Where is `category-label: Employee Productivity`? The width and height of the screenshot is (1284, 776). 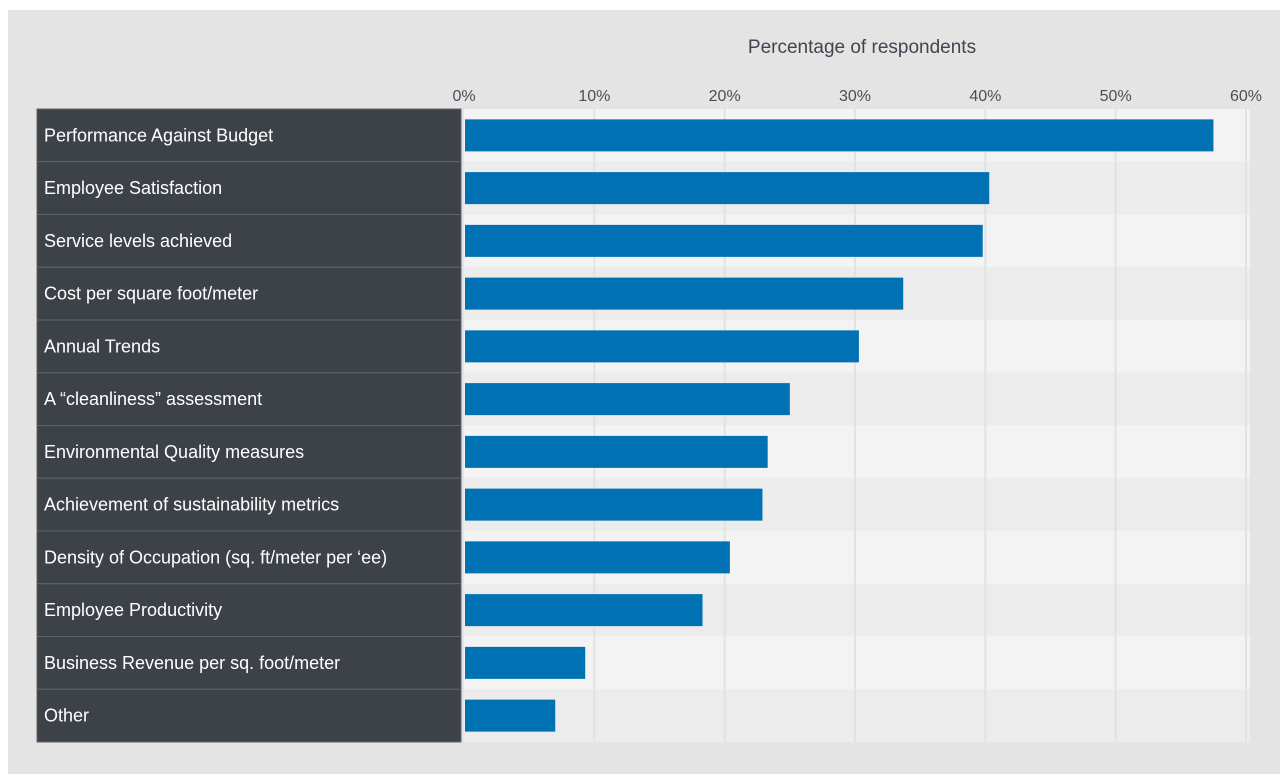
category-label: Employee Productivity is located at coordinates (133, 610).